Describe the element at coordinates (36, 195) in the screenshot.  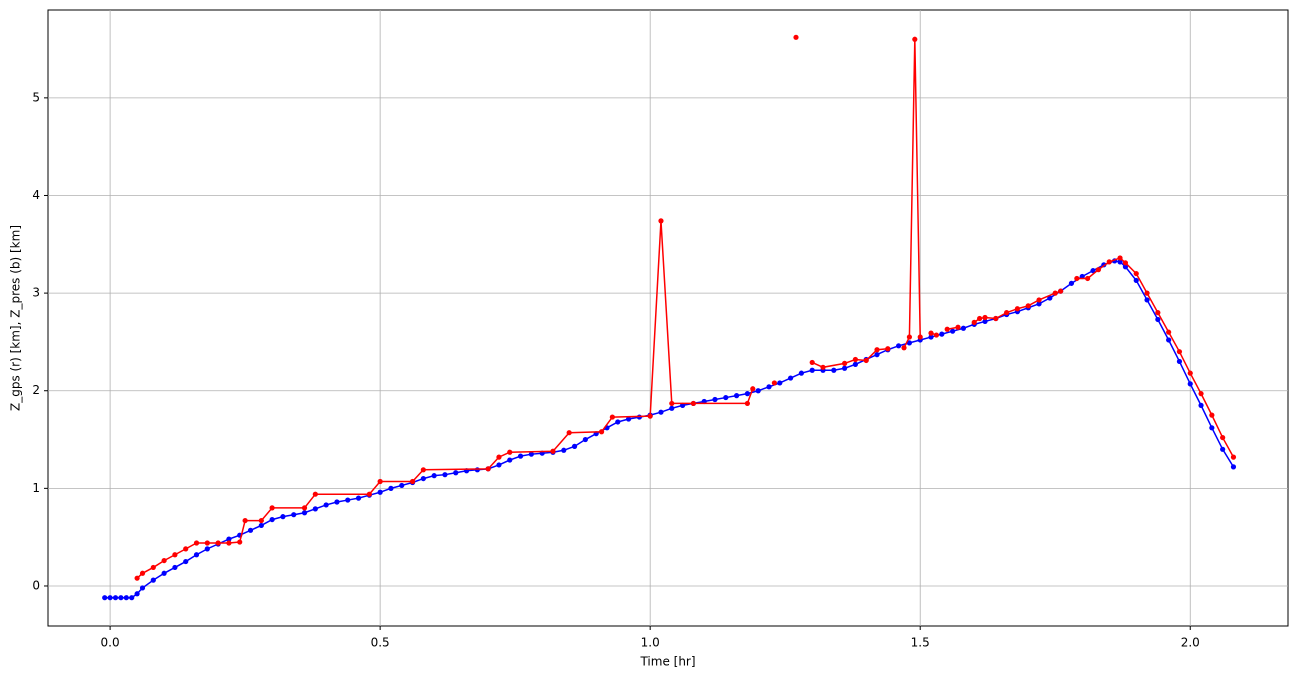
I see `y-tick-label: 4` at that location.